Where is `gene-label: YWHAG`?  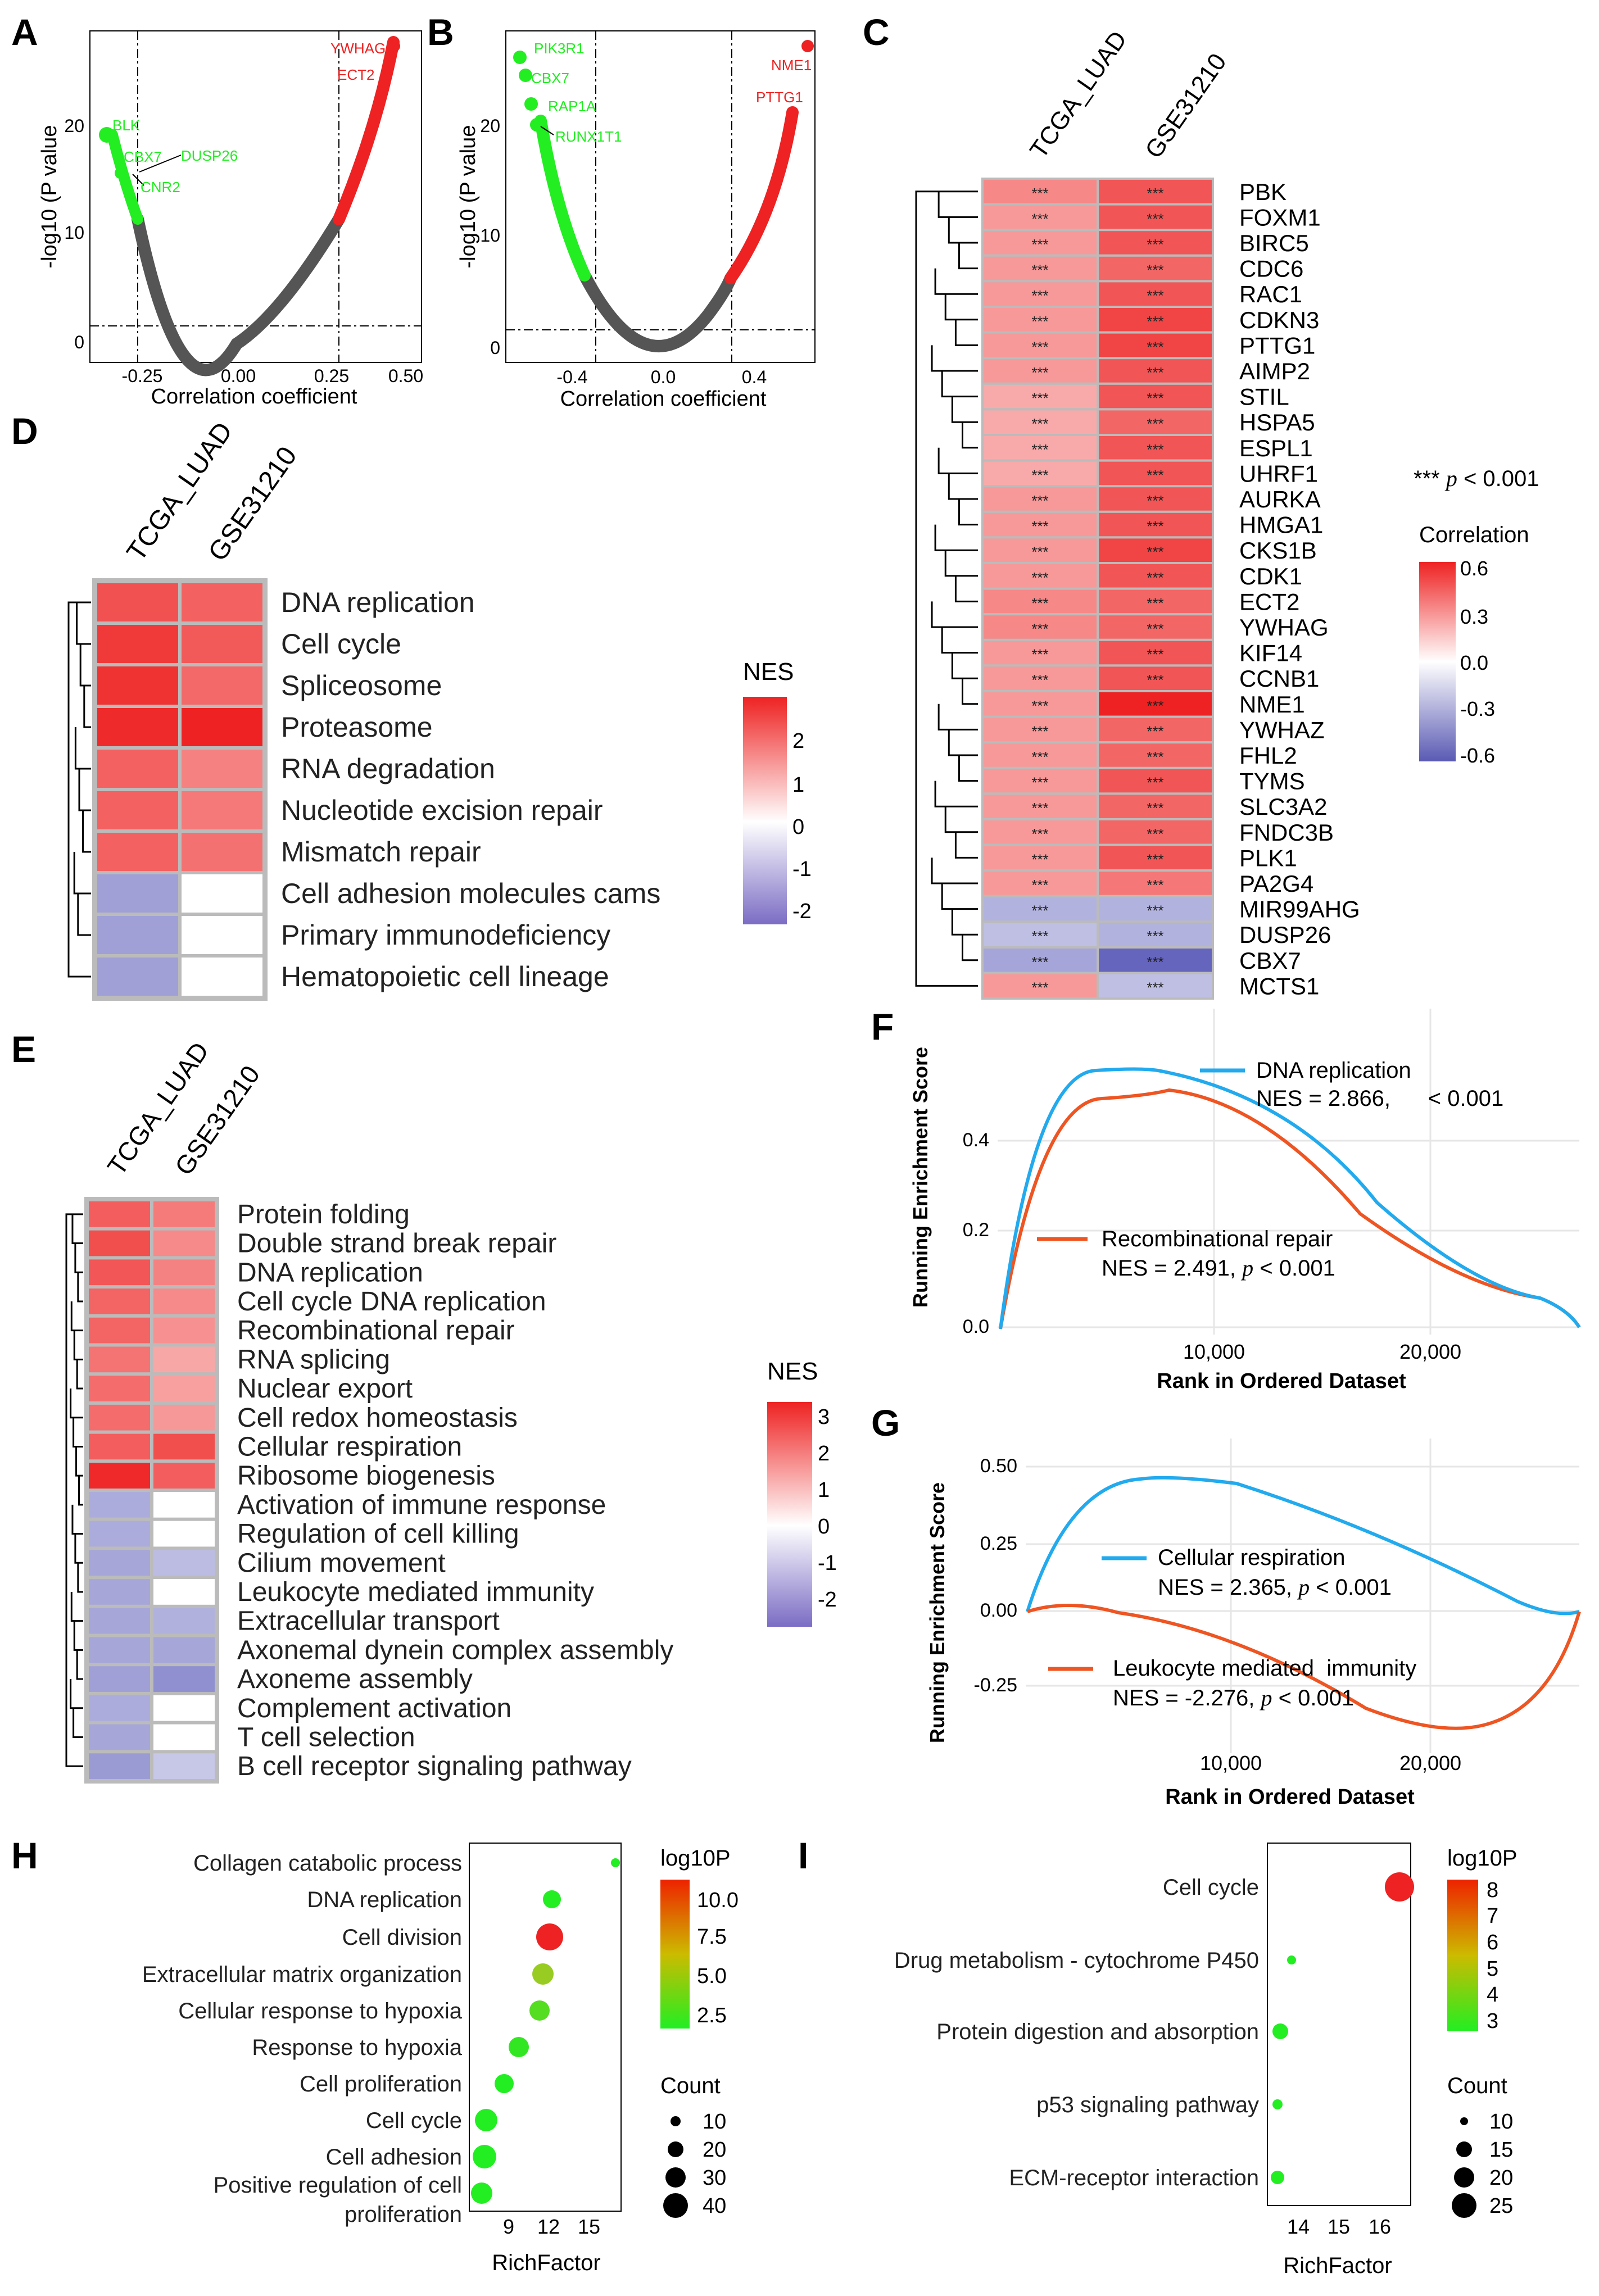
gene-label: YWHAG is located at coordinates (1284, 628).